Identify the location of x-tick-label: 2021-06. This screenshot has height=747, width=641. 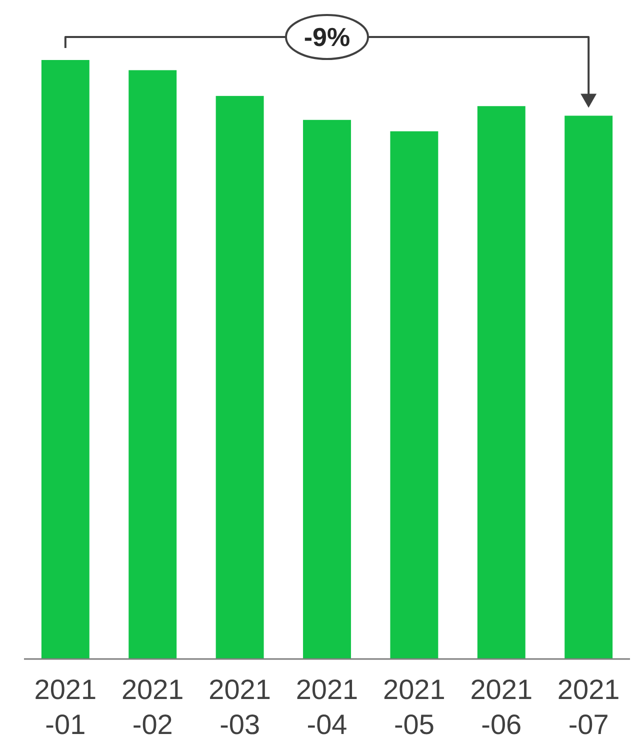
(501, 707).